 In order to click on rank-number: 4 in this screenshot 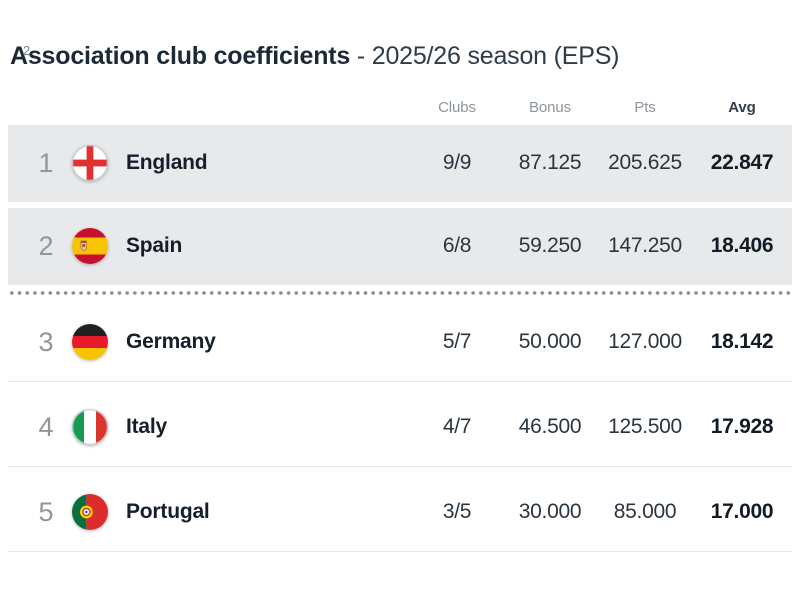, I will do `click(46, 426)`.